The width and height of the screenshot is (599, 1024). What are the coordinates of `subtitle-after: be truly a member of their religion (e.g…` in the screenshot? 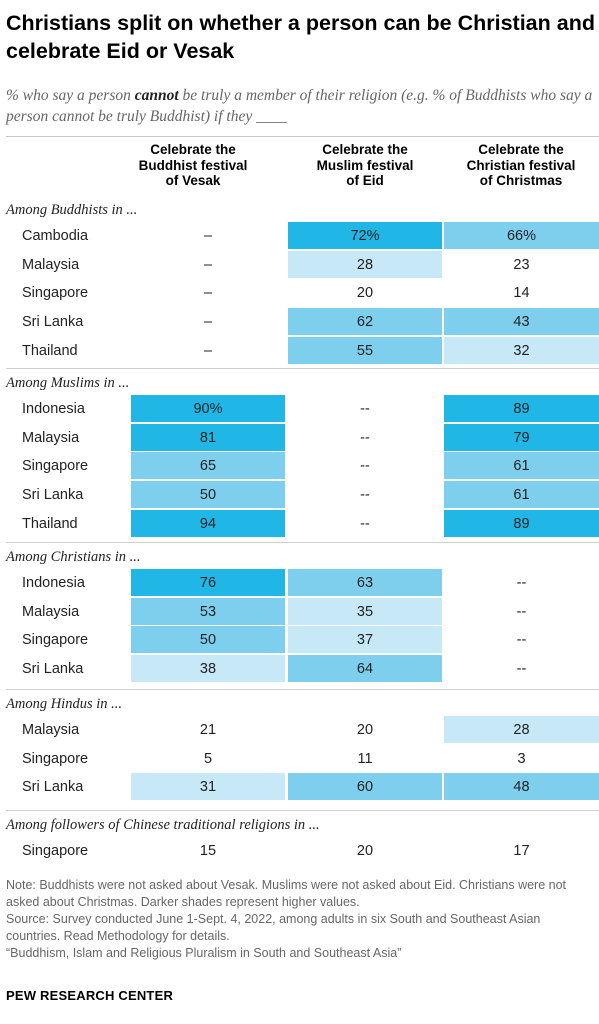 It's located at (299, 106).